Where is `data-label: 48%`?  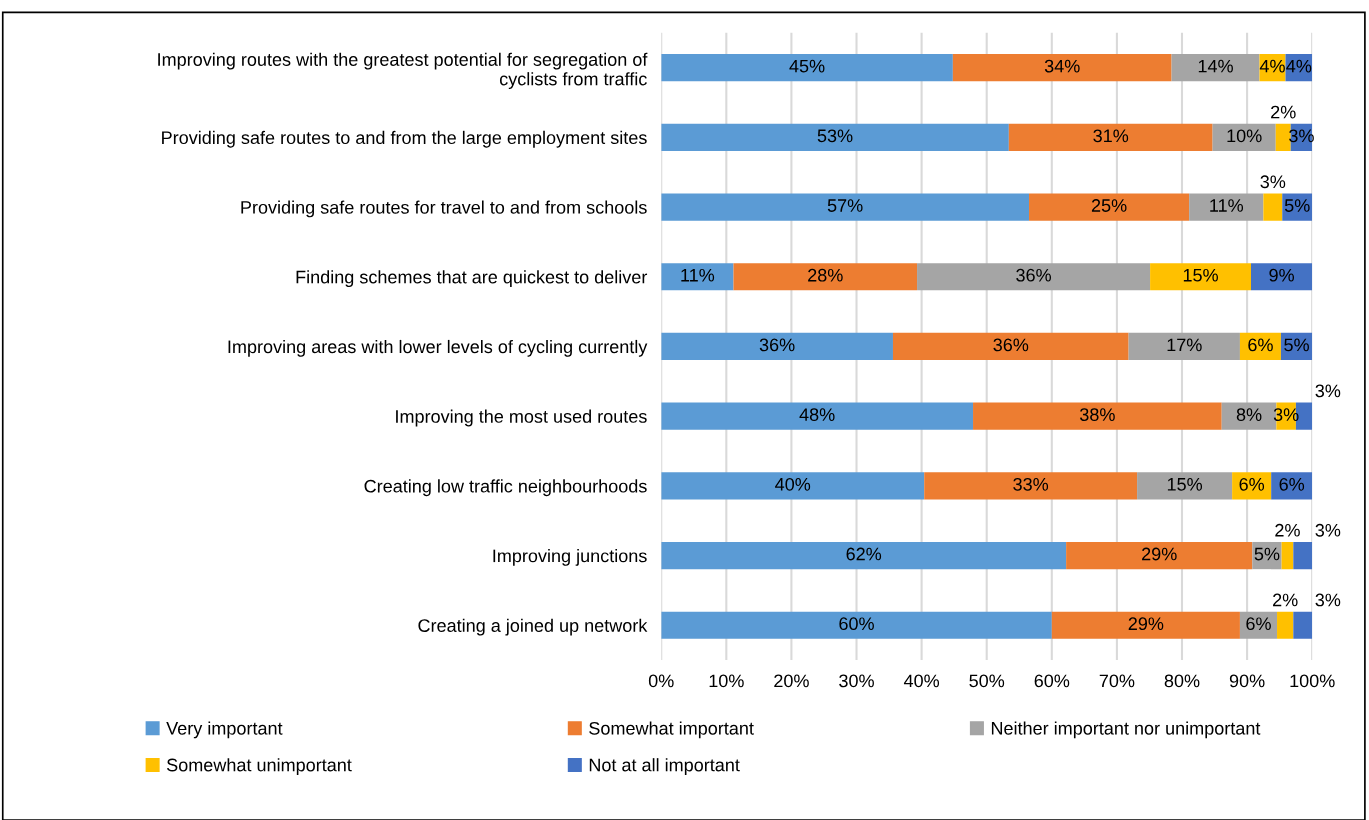
data-label: 48% is located at coordinates (817, 414).